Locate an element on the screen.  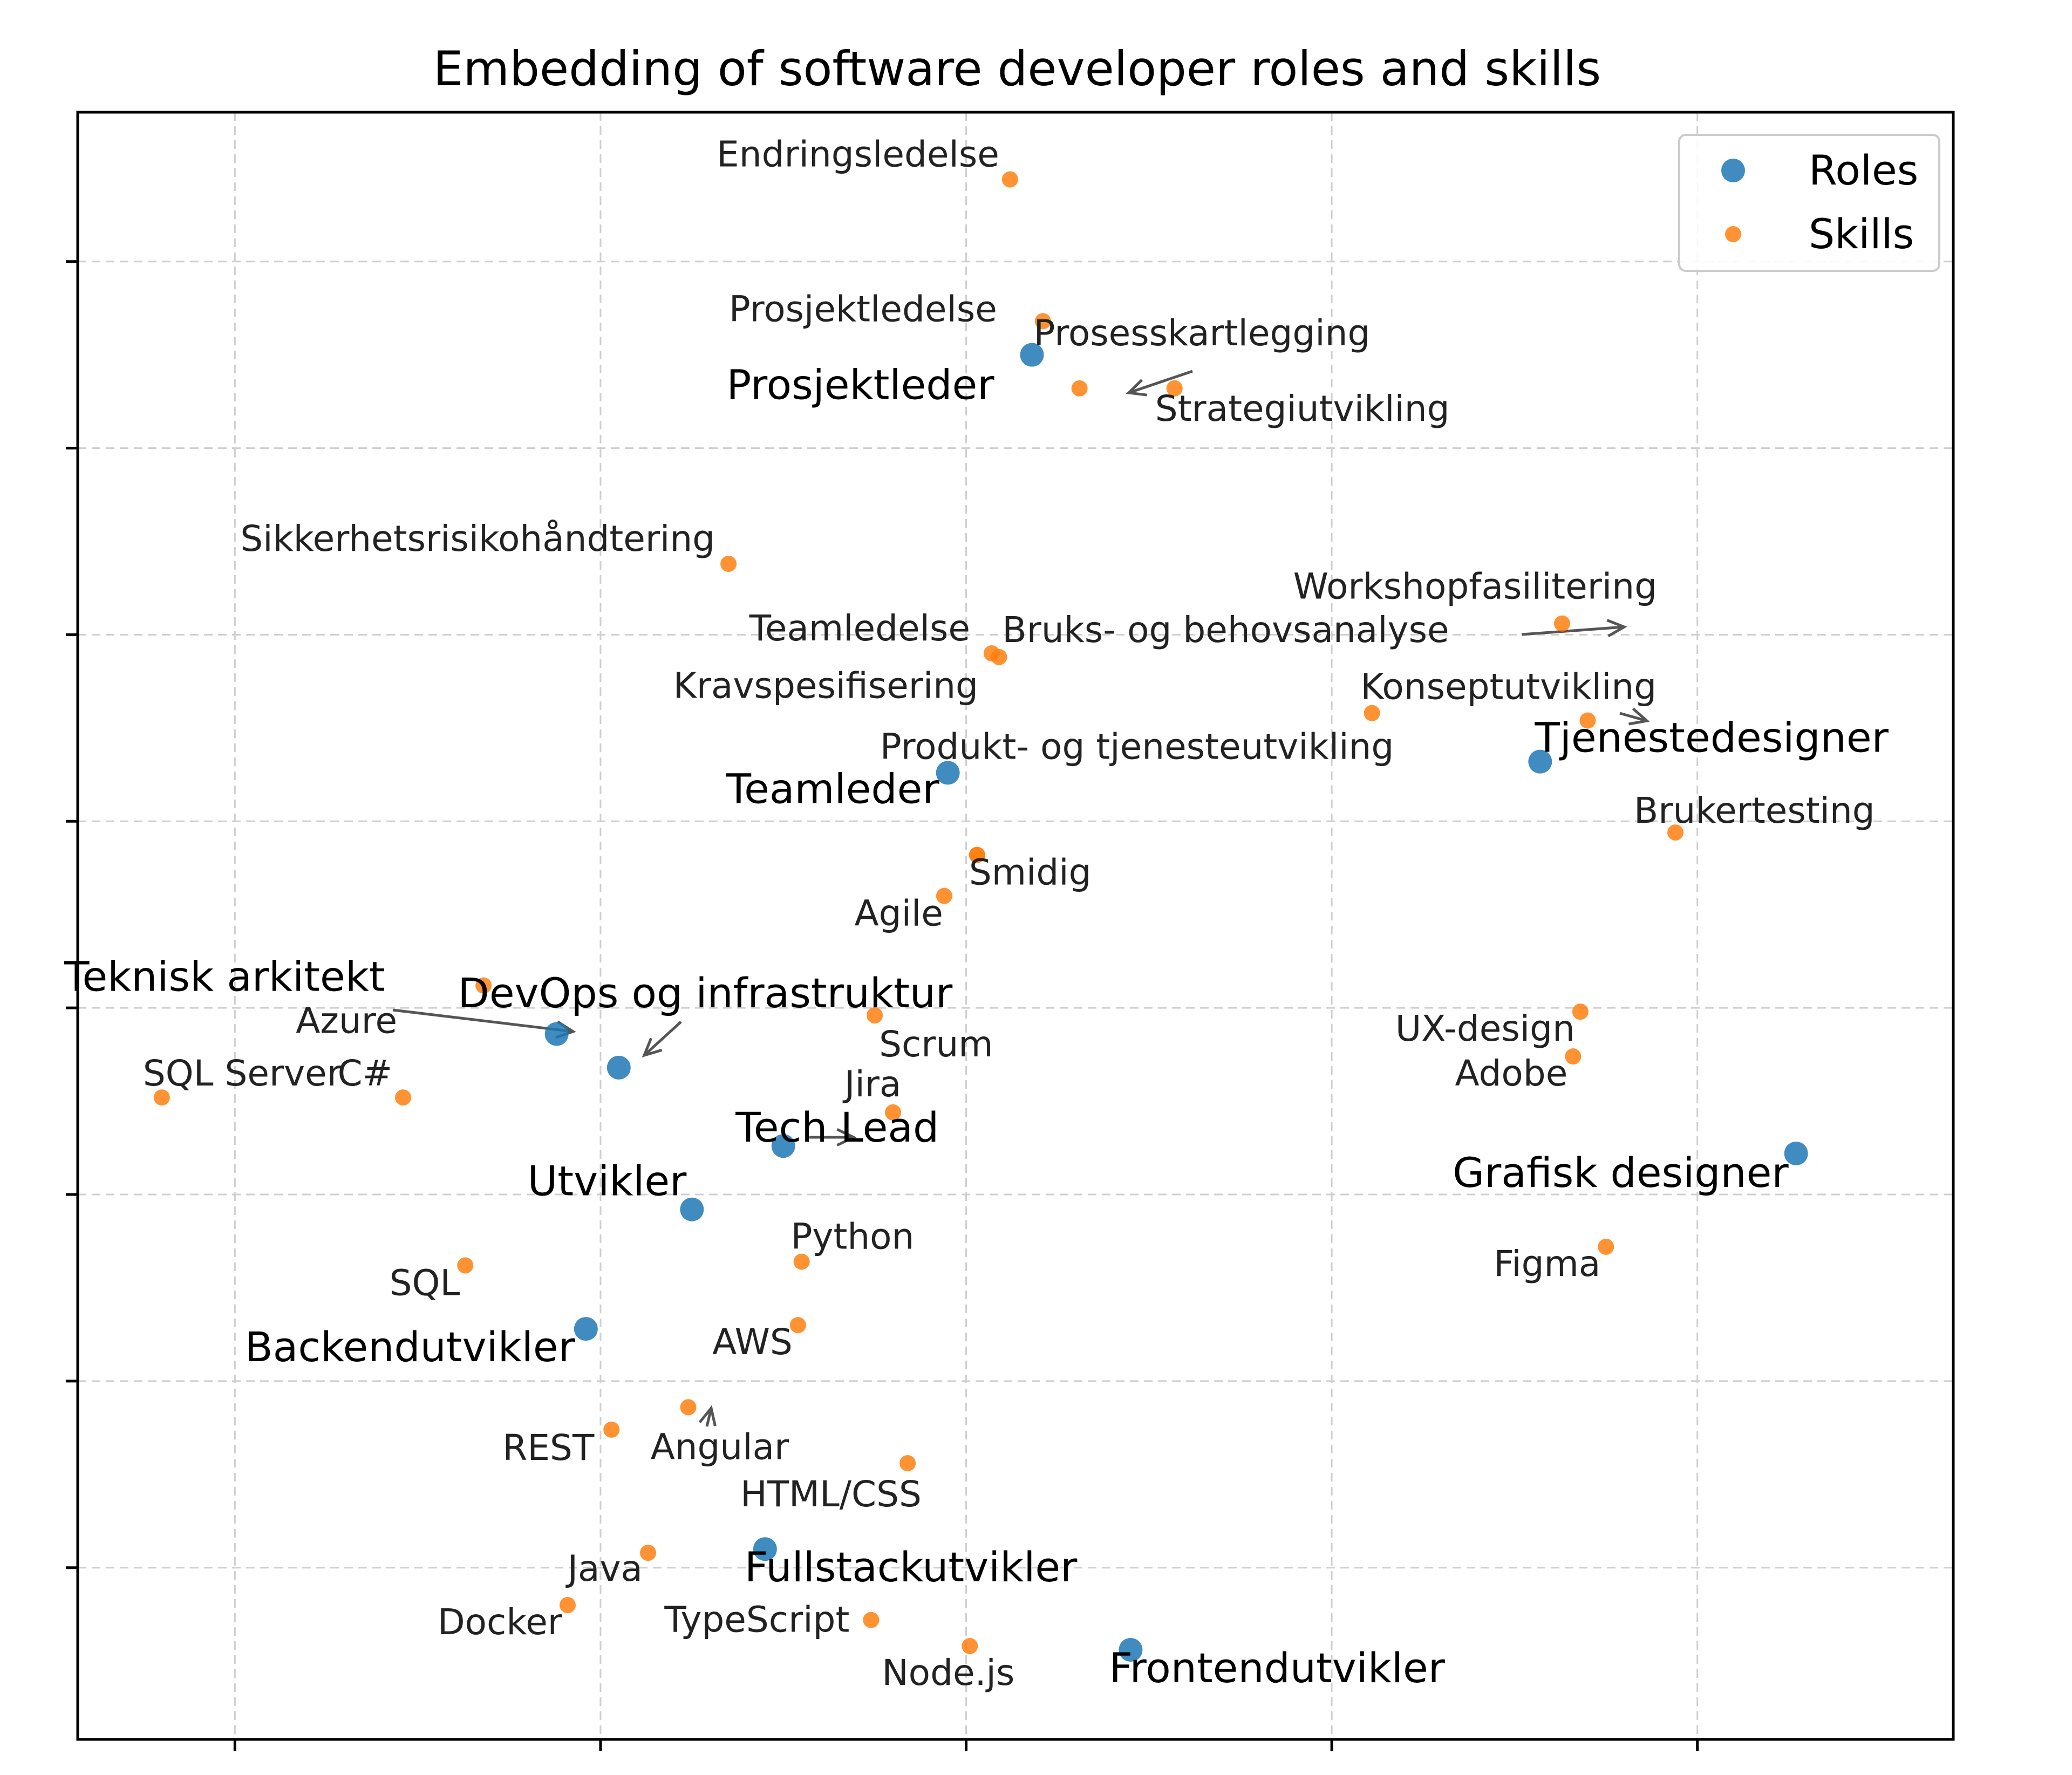
skill-label-figma: Figma is located at coordinates (1547, 1264).